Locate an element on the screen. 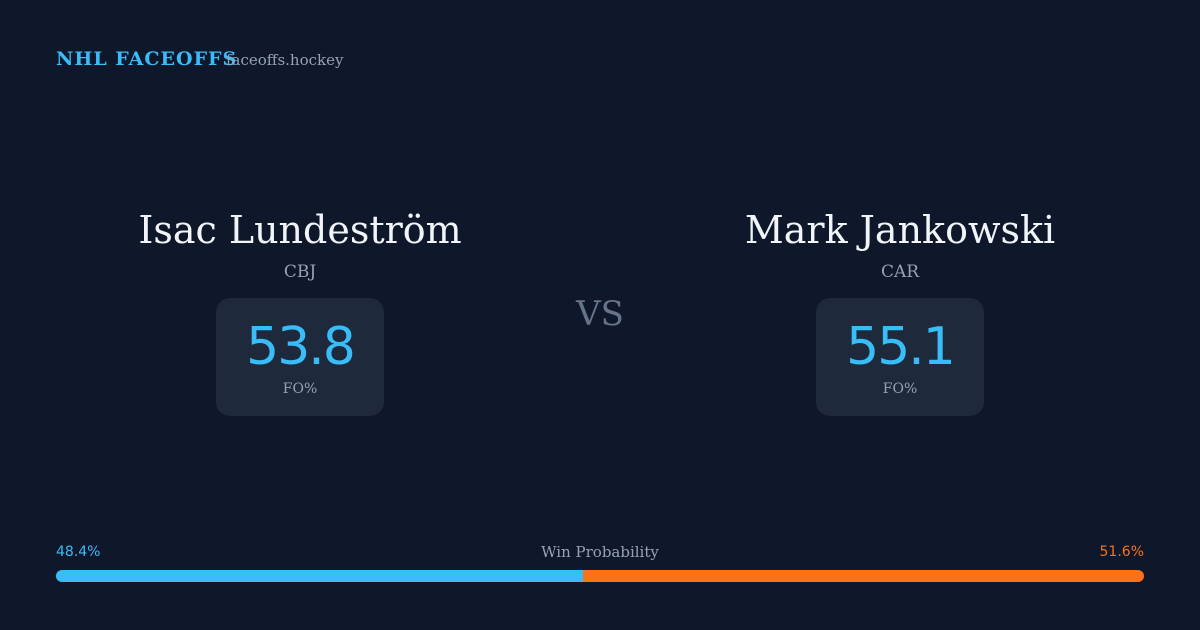  team: CAR is located at coordinates (900, 272).